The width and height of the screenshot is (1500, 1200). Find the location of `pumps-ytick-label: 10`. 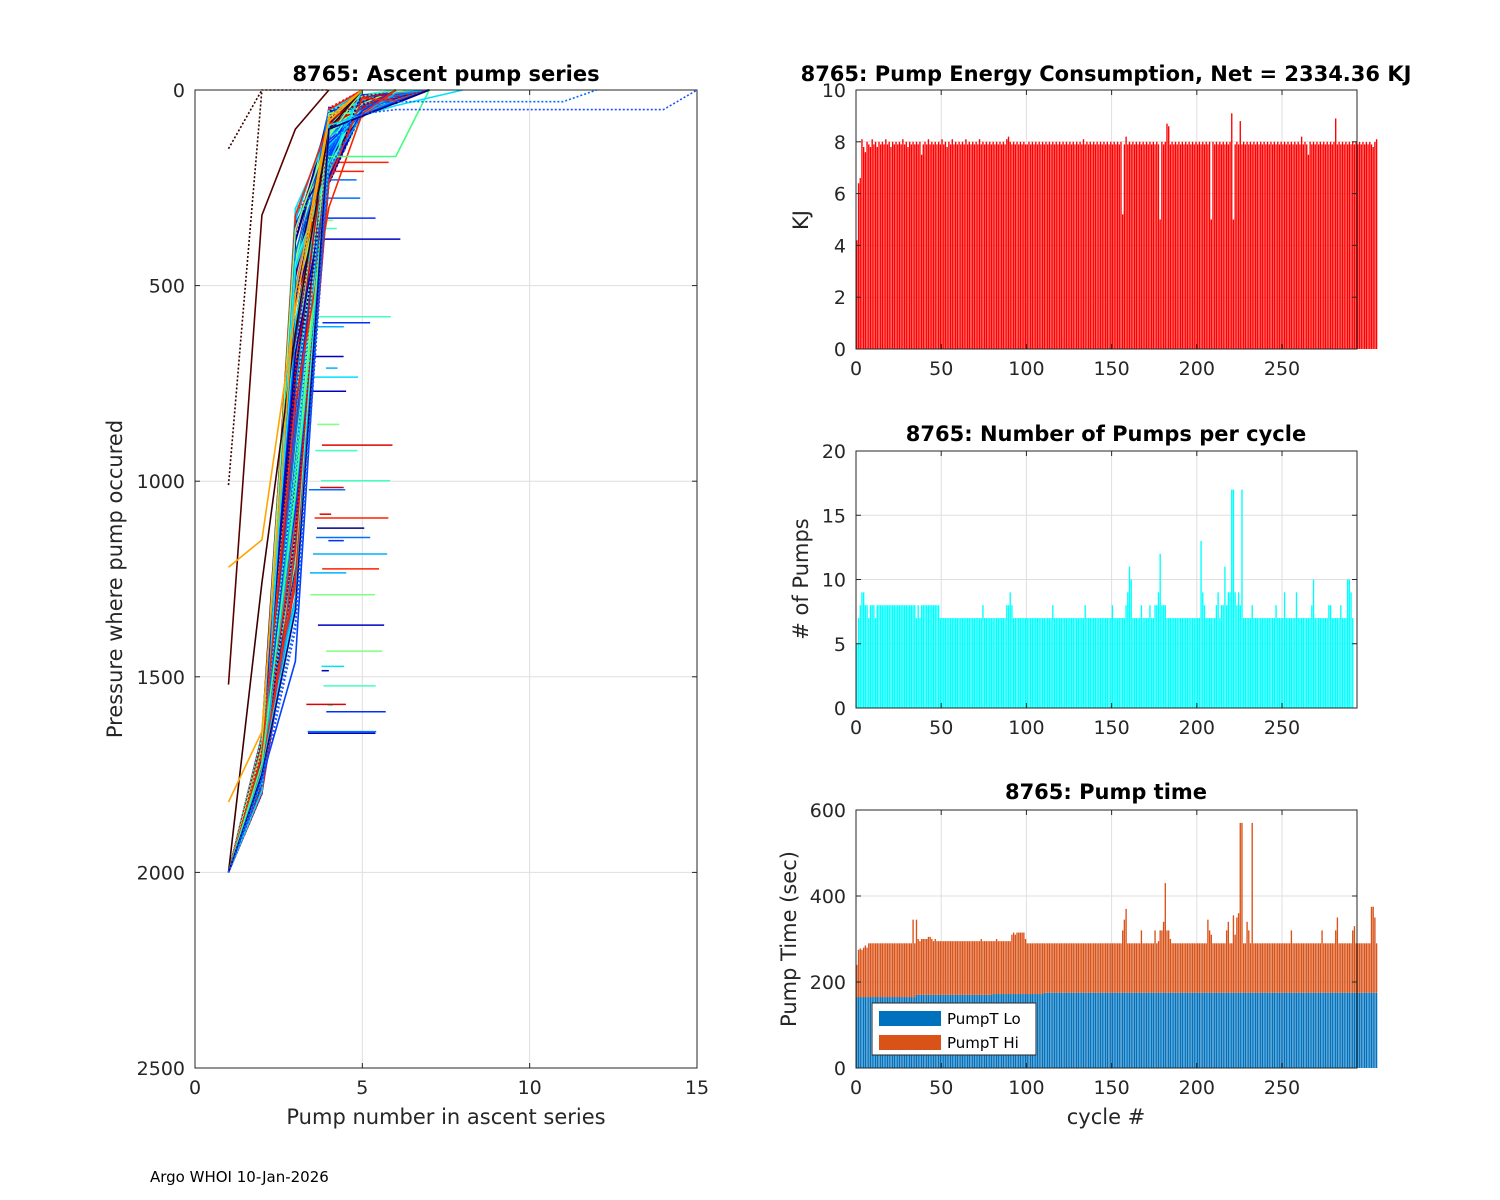

pumps-ytick-label: 10 is located at coordinates (834, 581).